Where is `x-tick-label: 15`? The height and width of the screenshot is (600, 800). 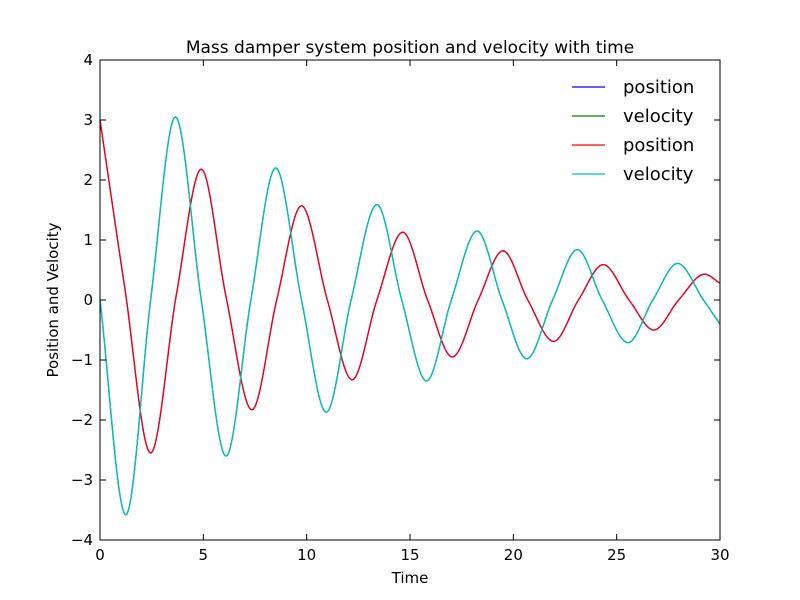 x-tick-label: 15 is located at coordinates (409, 555).